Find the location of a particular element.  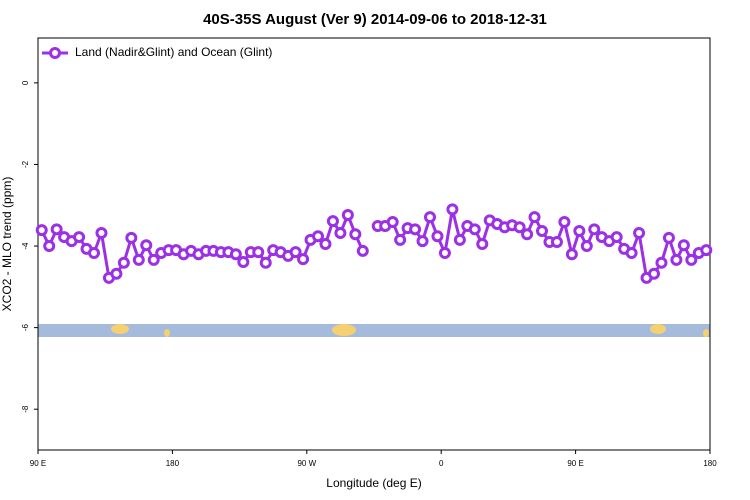

x-tick-label: 0 is located at coordinates (441, 463).